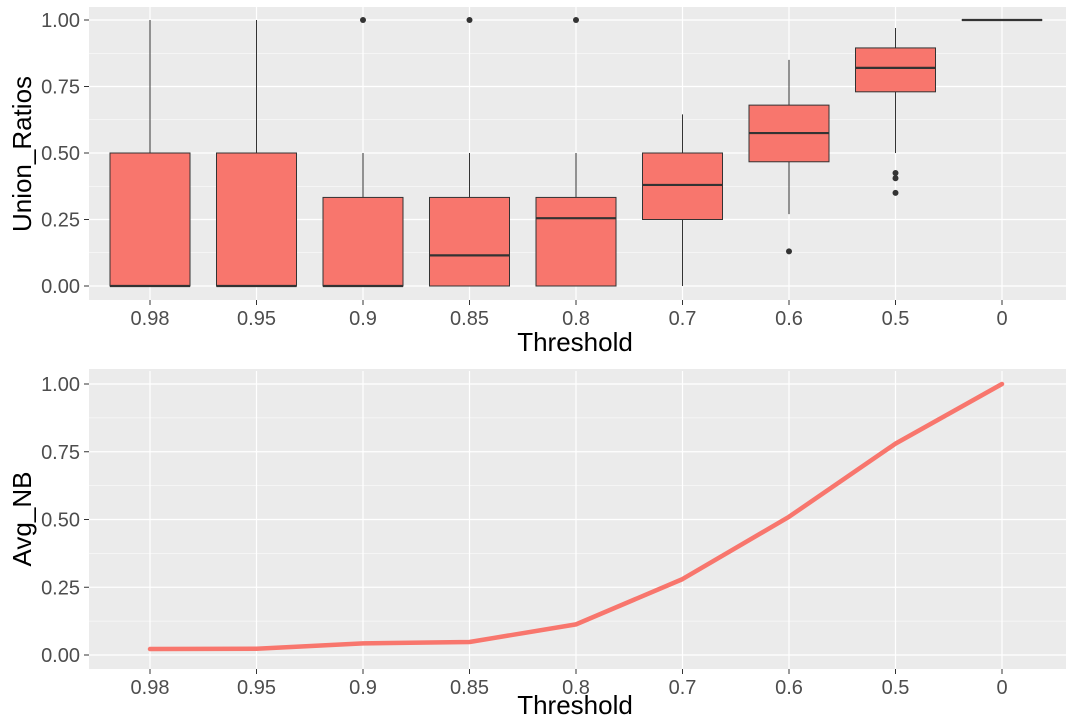 Image resolution: width=1073 pixels, height=726 pixels. What do you see at coordinates (469, 152) in the screenshot?
I see `box-0.85` at bounding box center [469, 152].